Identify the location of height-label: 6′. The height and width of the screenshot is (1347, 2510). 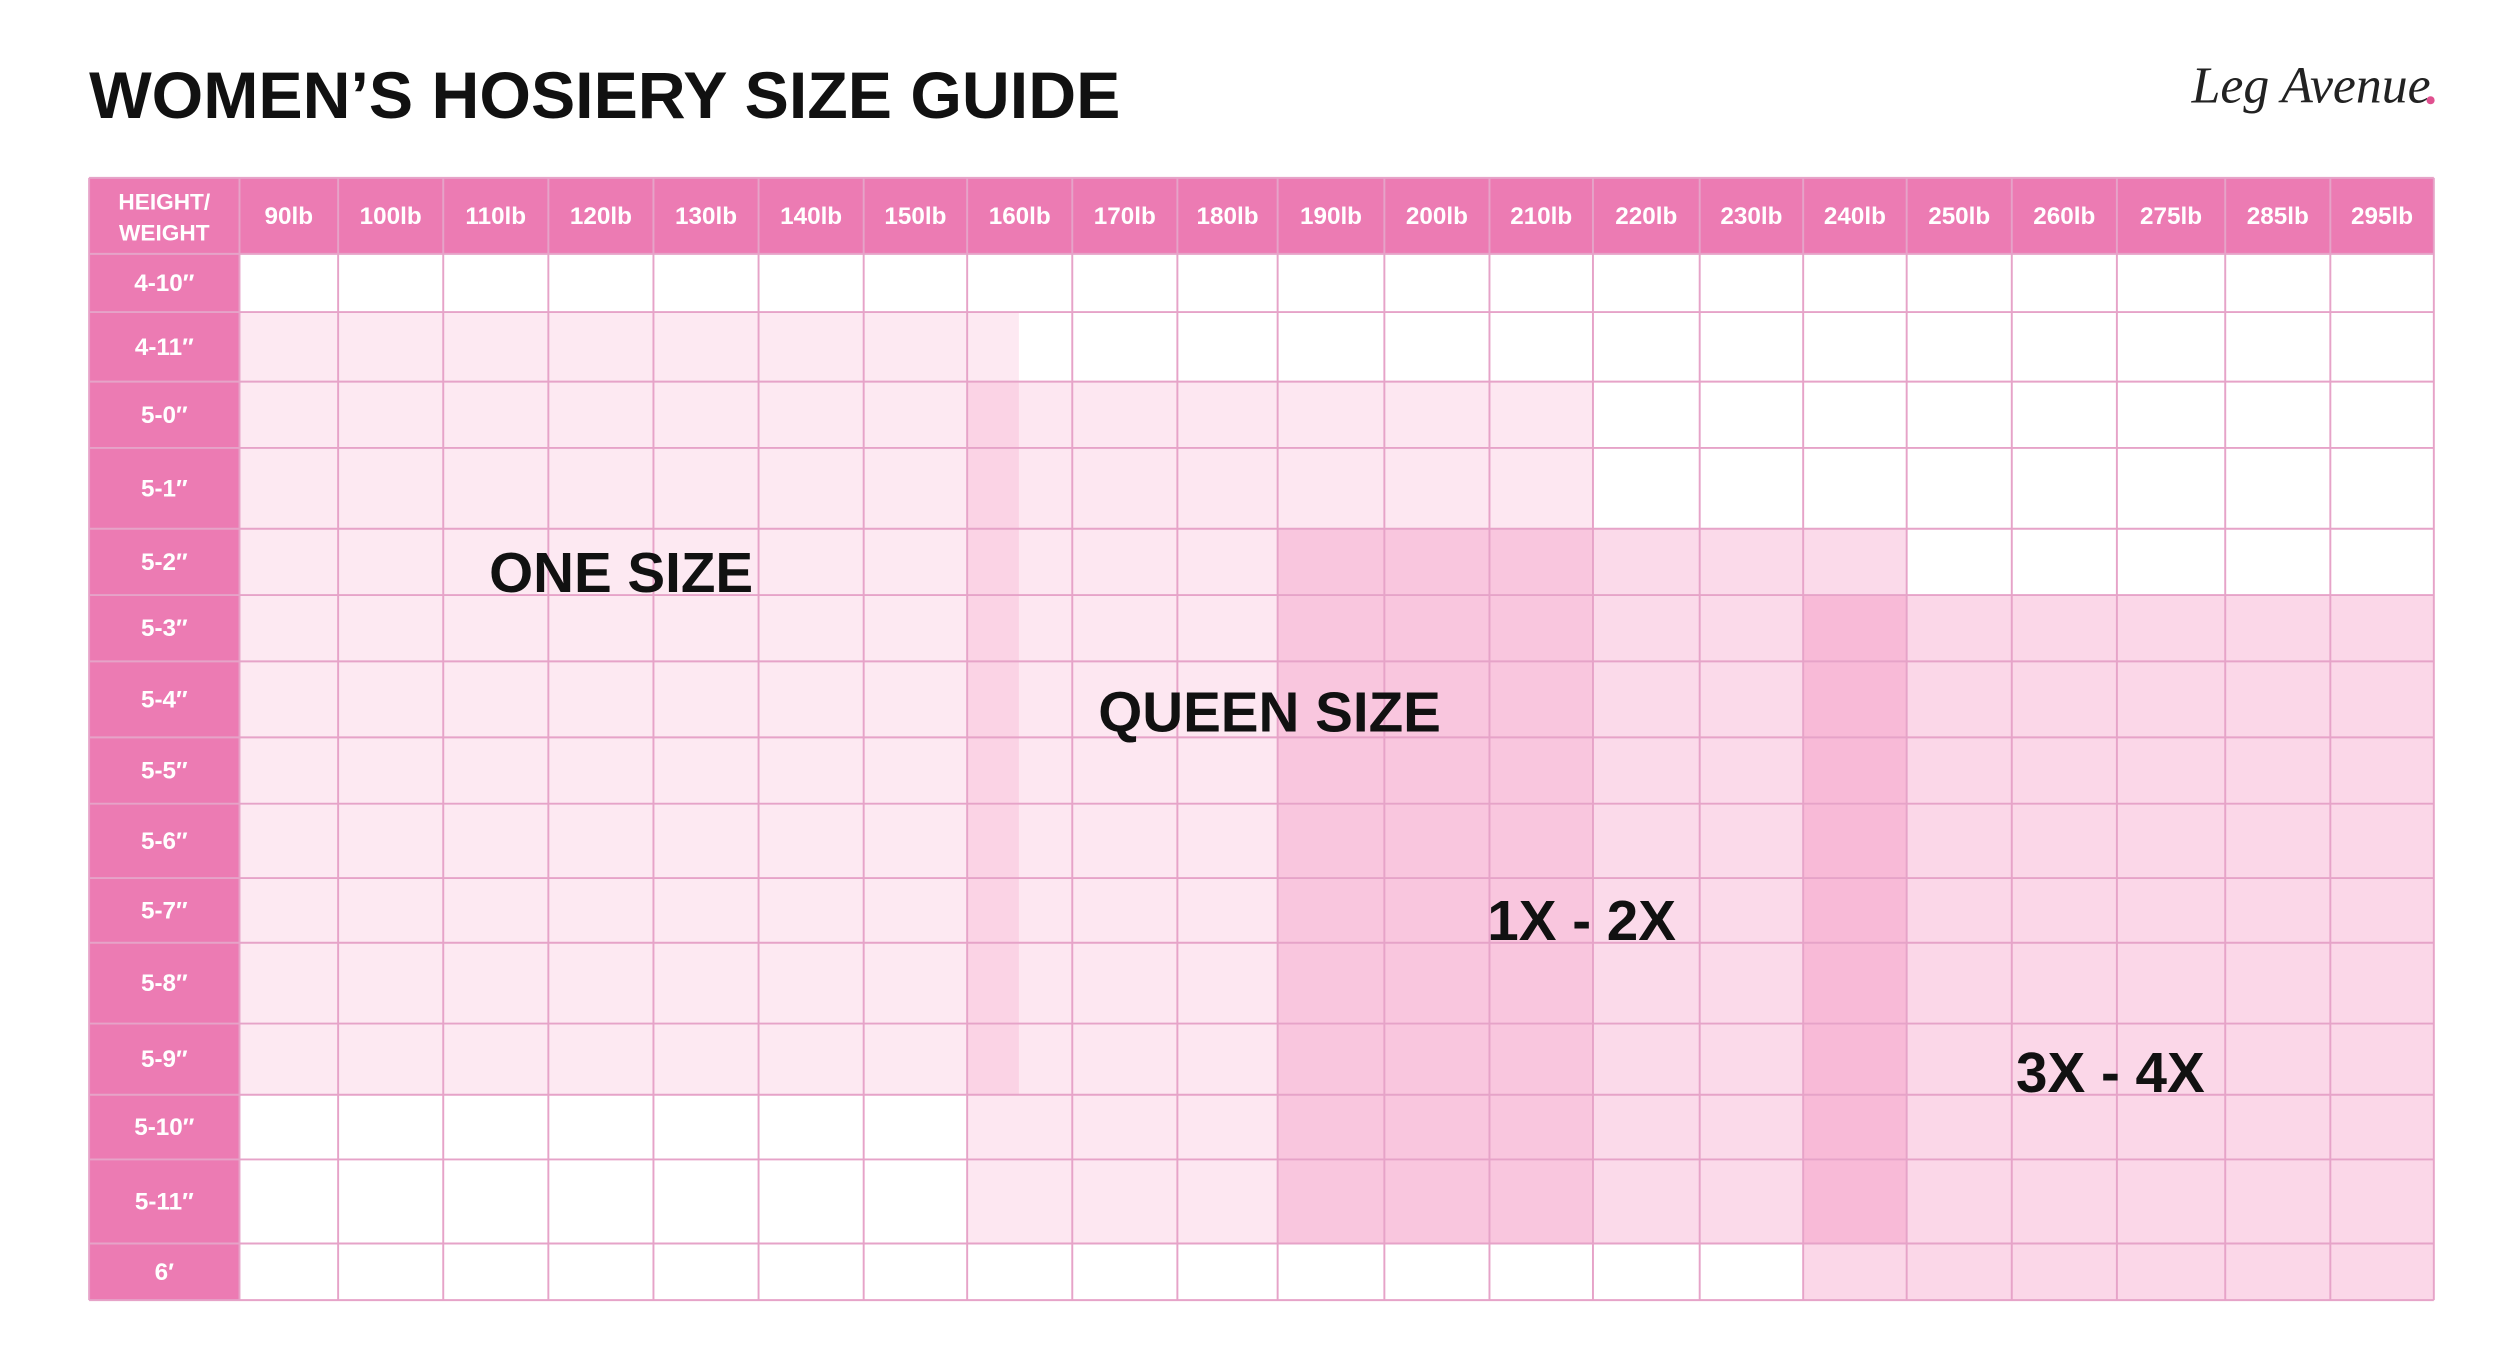
(164, 1272).